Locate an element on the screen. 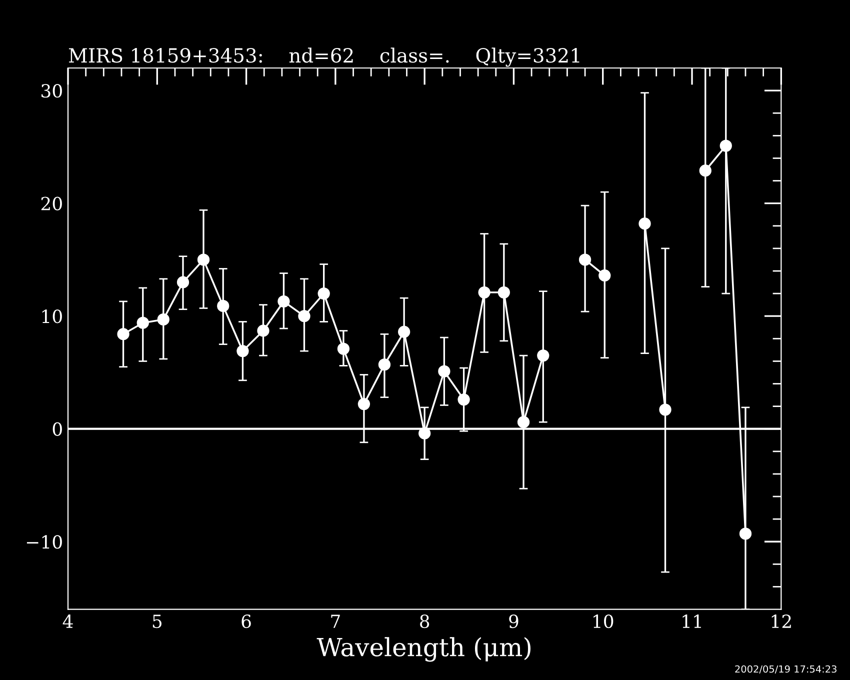 The height and width of the screenshot is (680, 850). y-tick-label: −10 is located at coordinates (44, 542).